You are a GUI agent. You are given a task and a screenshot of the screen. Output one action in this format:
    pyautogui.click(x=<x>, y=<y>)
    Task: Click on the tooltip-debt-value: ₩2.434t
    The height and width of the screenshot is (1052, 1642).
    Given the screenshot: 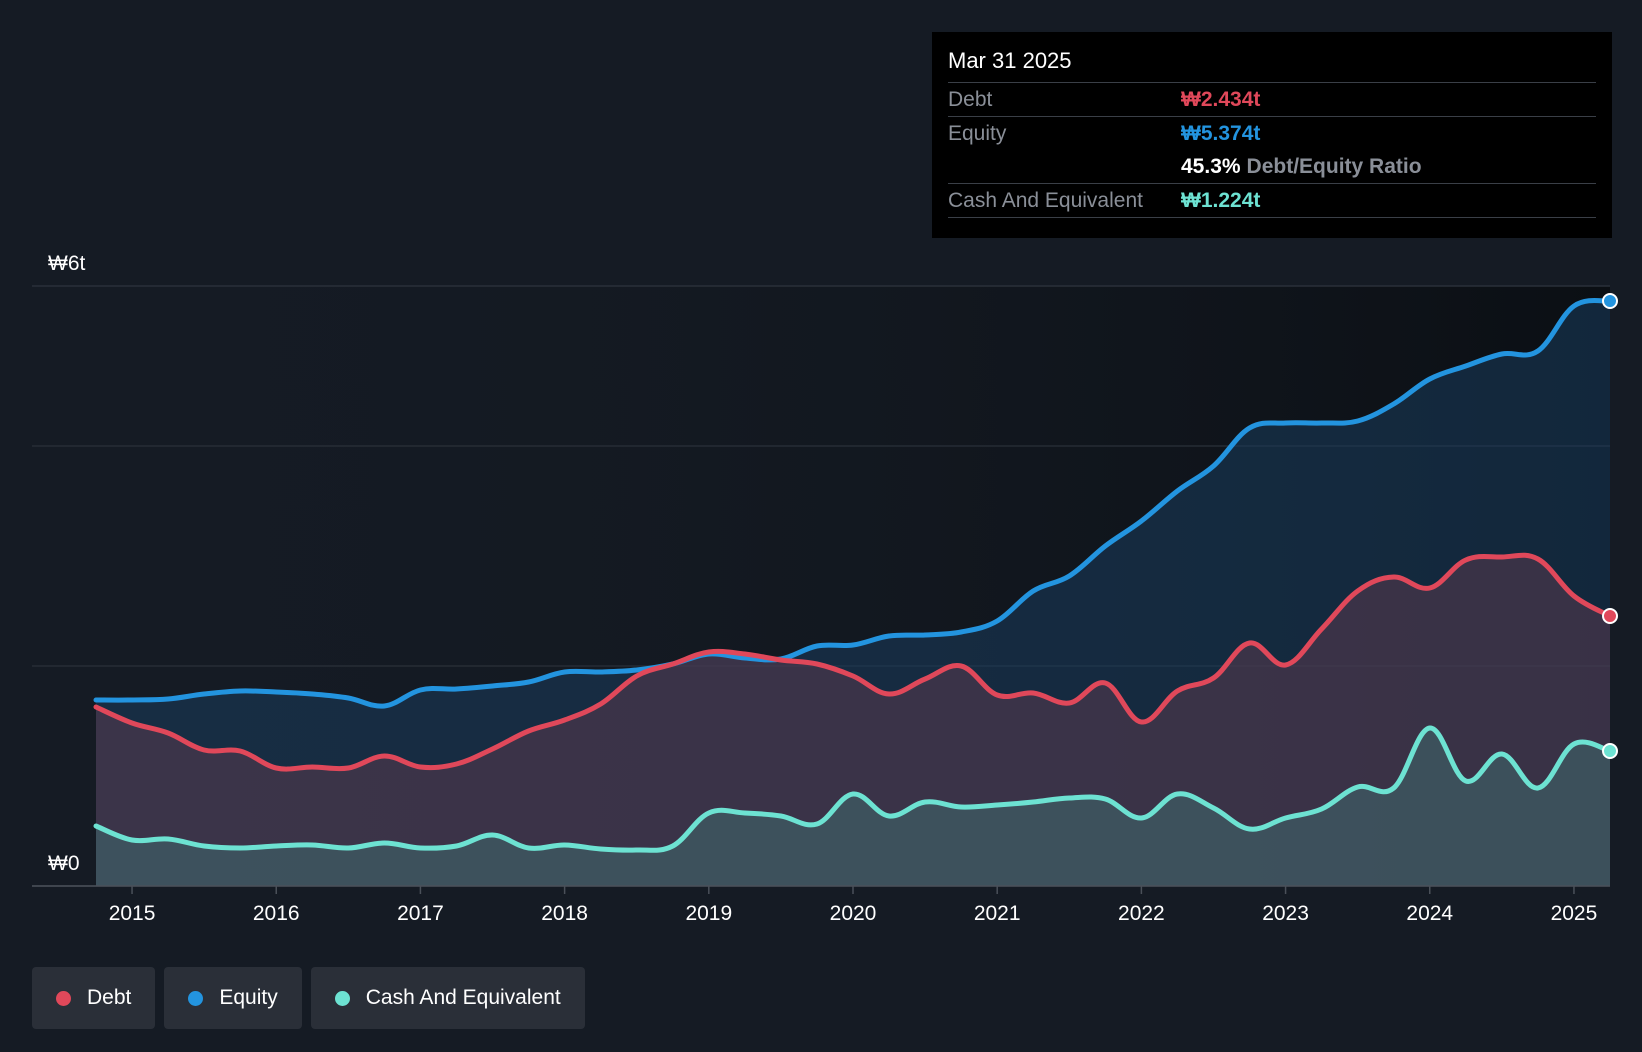 What is the action you would take?
    pyautogui.click(x=1221, y=99)
    